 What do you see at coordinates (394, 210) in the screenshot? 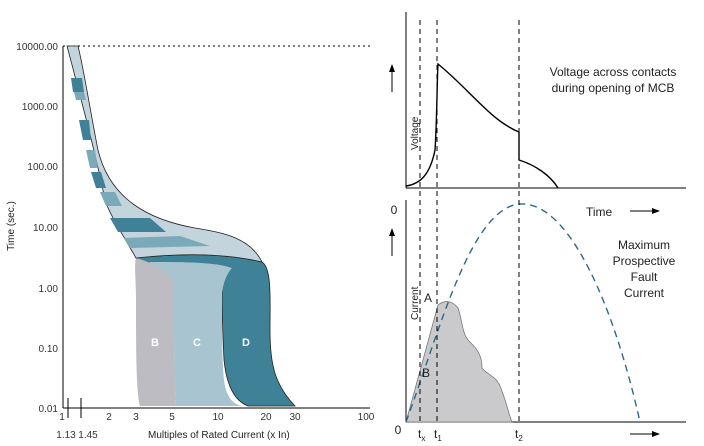
I see `current-zero-label-top: 0` at bounding box center [394, 210].